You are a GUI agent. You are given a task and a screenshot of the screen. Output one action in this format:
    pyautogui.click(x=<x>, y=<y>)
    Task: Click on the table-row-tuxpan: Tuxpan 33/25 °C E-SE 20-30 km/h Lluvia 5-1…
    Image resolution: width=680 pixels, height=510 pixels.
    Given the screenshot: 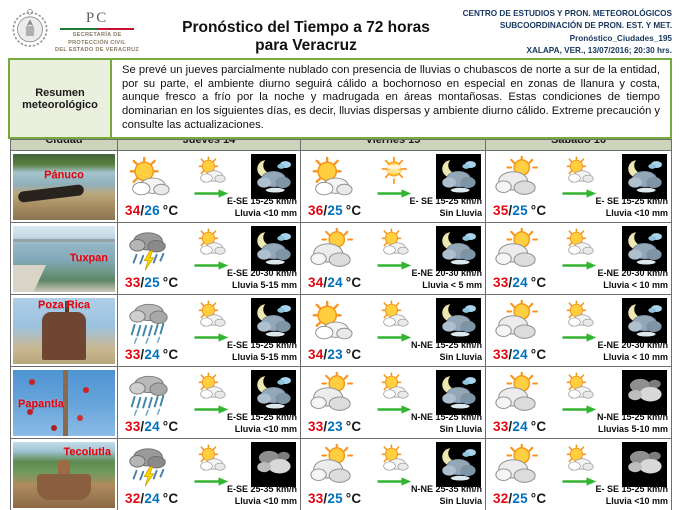 What is the action you would take?
    pyautogui.click(x=341, y=259)
    